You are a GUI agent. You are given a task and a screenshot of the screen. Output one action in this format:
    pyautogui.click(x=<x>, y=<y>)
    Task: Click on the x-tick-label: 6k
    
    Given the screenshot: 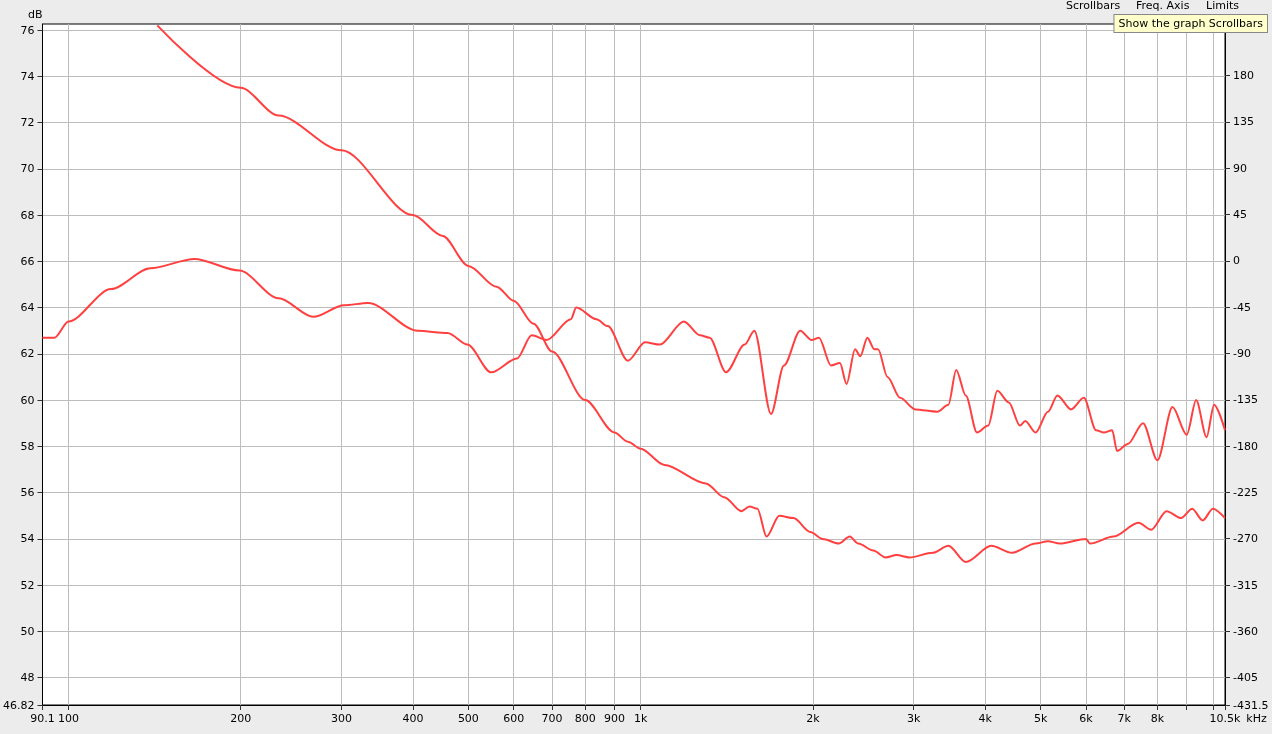 What is the action you would take?
    pyautogui.click(x=1086, y=718)
    